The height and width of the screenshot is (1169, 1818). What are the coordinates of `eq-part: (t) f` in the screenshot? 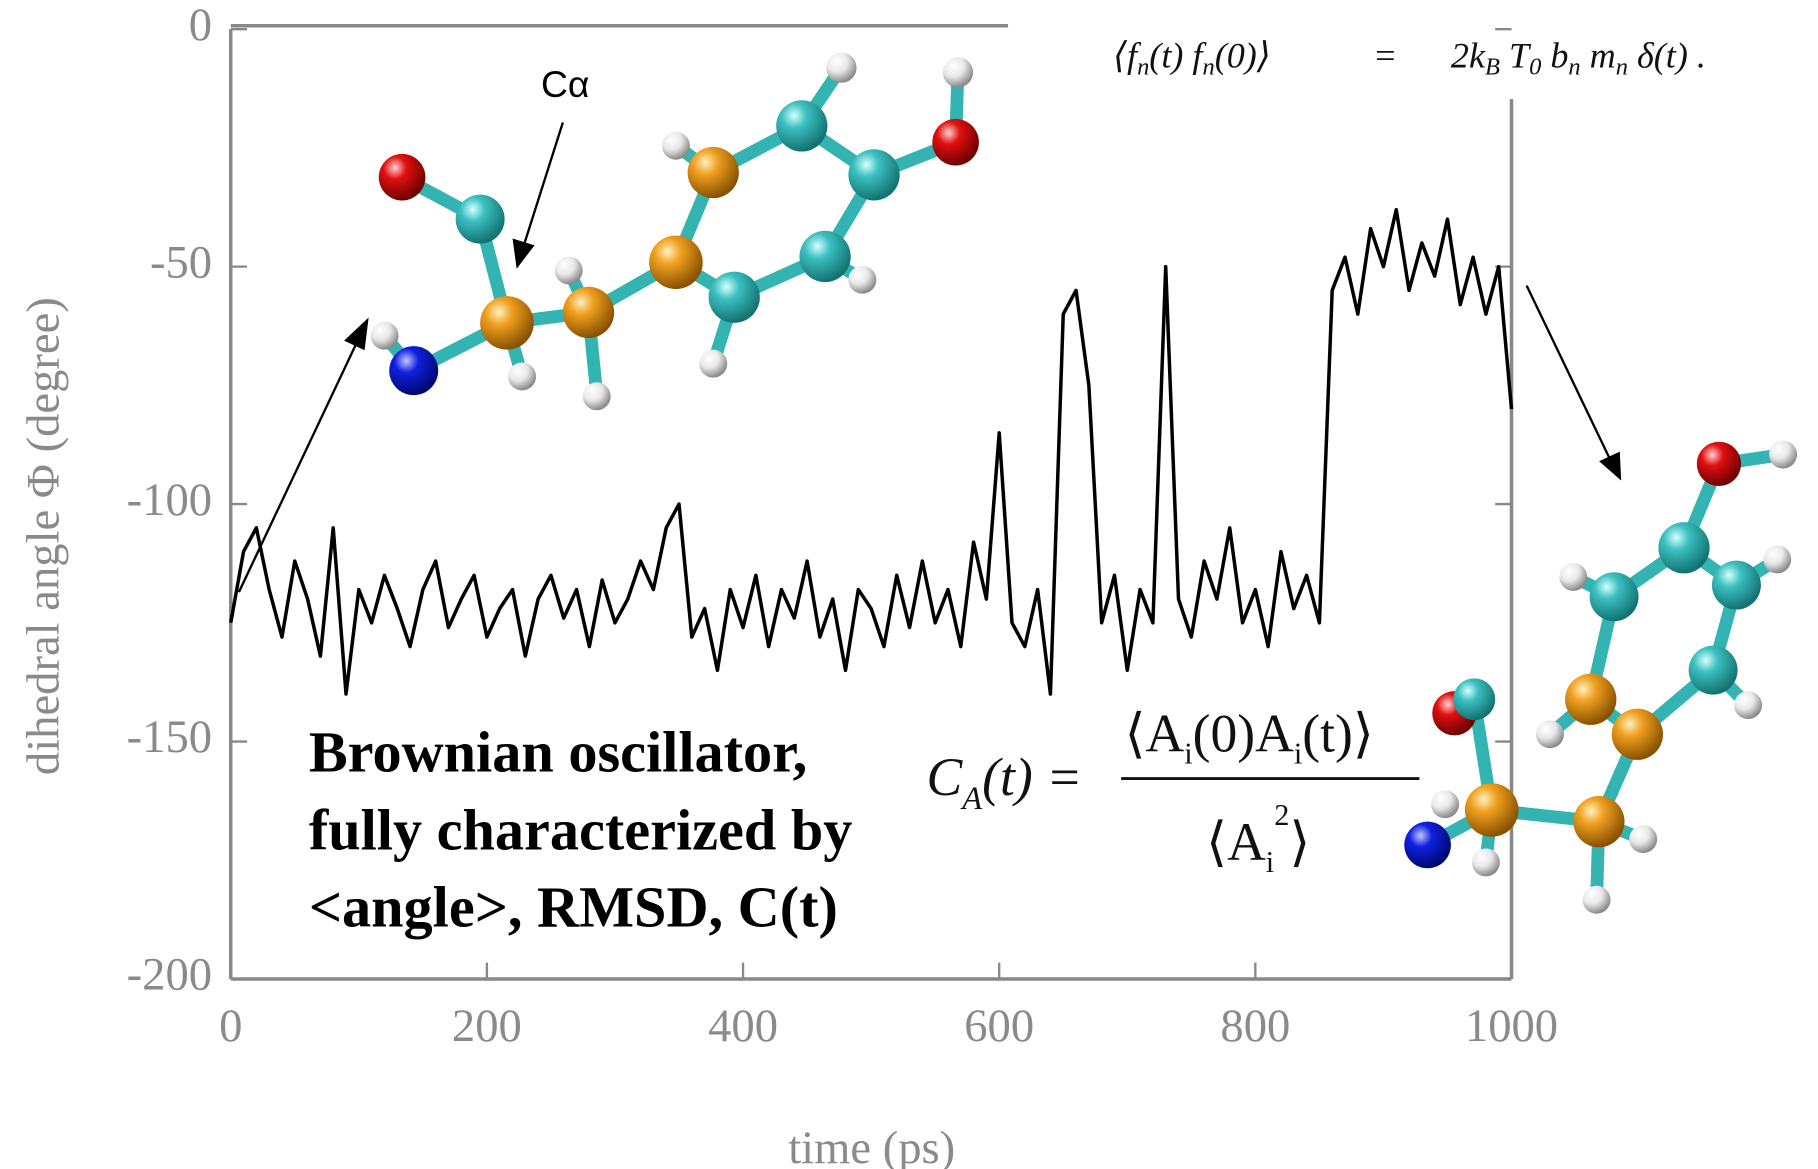 It's located at (1178, 56).